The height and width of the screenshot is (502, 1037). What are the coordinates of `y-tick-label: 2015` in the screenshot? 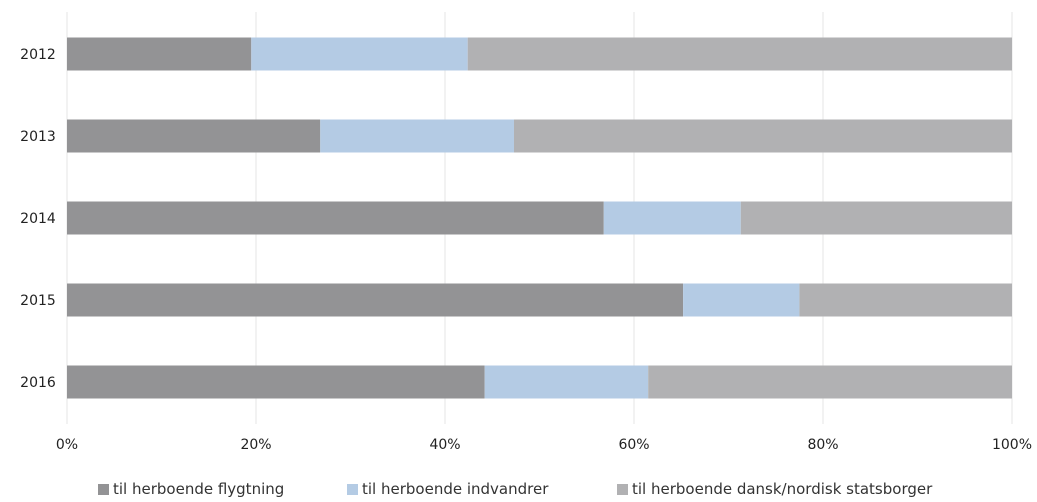 It's located at (38, 301).